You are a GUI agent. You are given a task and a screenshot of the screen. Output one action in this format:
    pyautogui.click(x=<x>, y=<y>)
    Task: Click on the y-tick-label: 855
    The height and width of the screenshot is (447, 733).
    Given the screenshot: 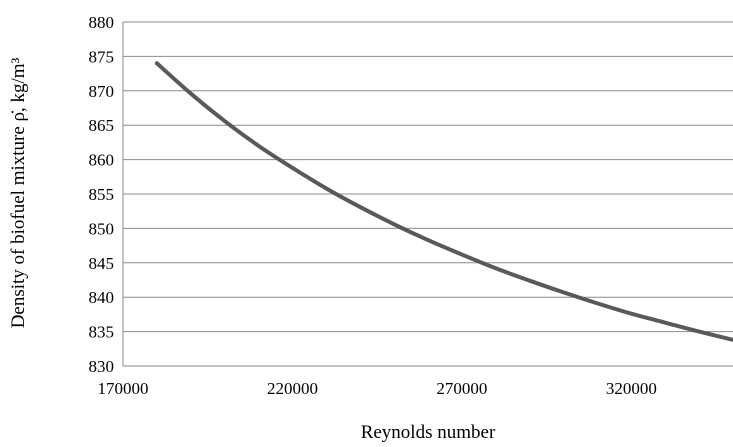 What is the action you would take?
    pyautogui.click(x=102, y=194)
    